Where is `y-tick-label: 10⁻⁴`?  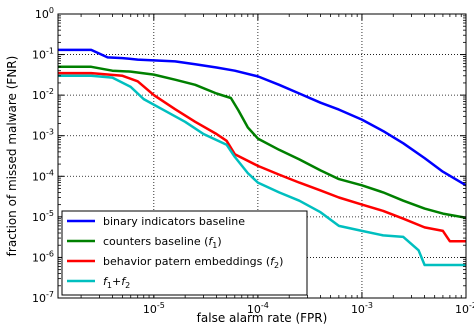
y-tick-label: 10⁻⁴ is located at coordinates (43, 175).